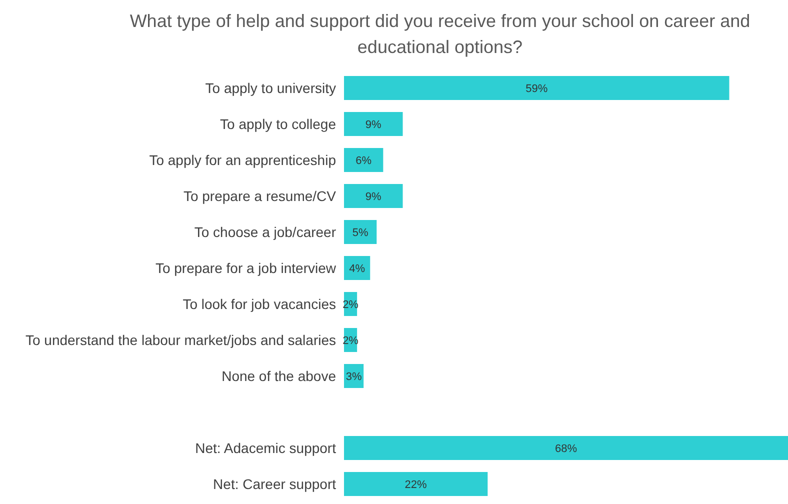 This screenshot has width=788, height=504. What do you see at coordinates (265, 448) in the screenshot?
I see `y-tick-label: Net: Adacemic support` at bounding box center [265, 448].